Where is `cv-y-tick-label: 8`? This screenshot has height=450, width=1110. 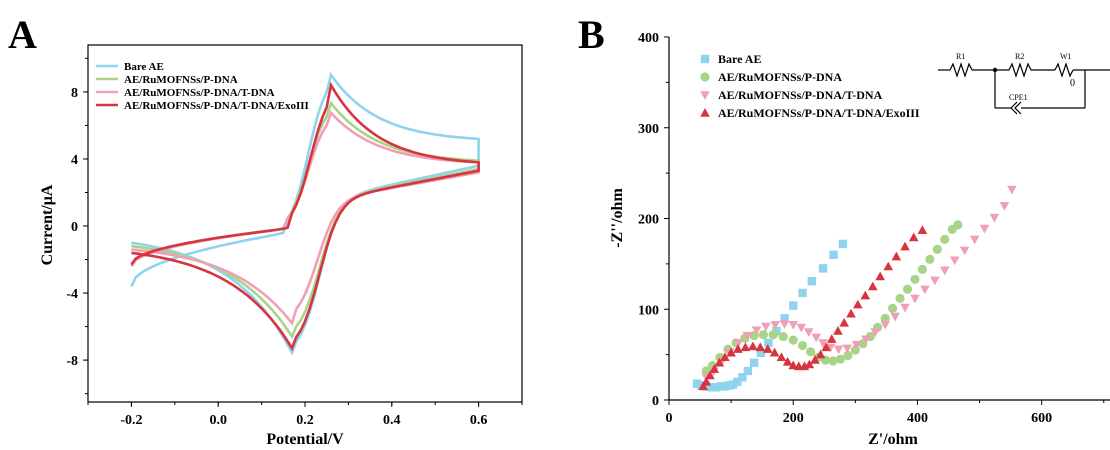
cv-y-tick-label: 8 is located at coordinates (74, 93).